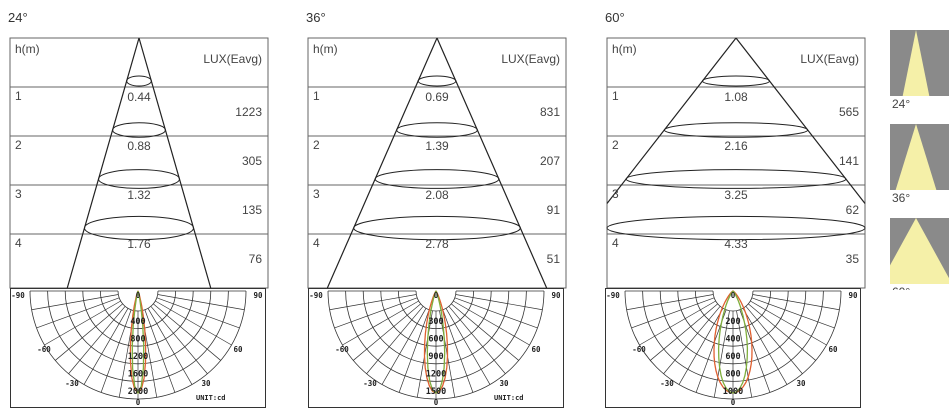  I want to click on angle-label: 60°, so click(615, 17).